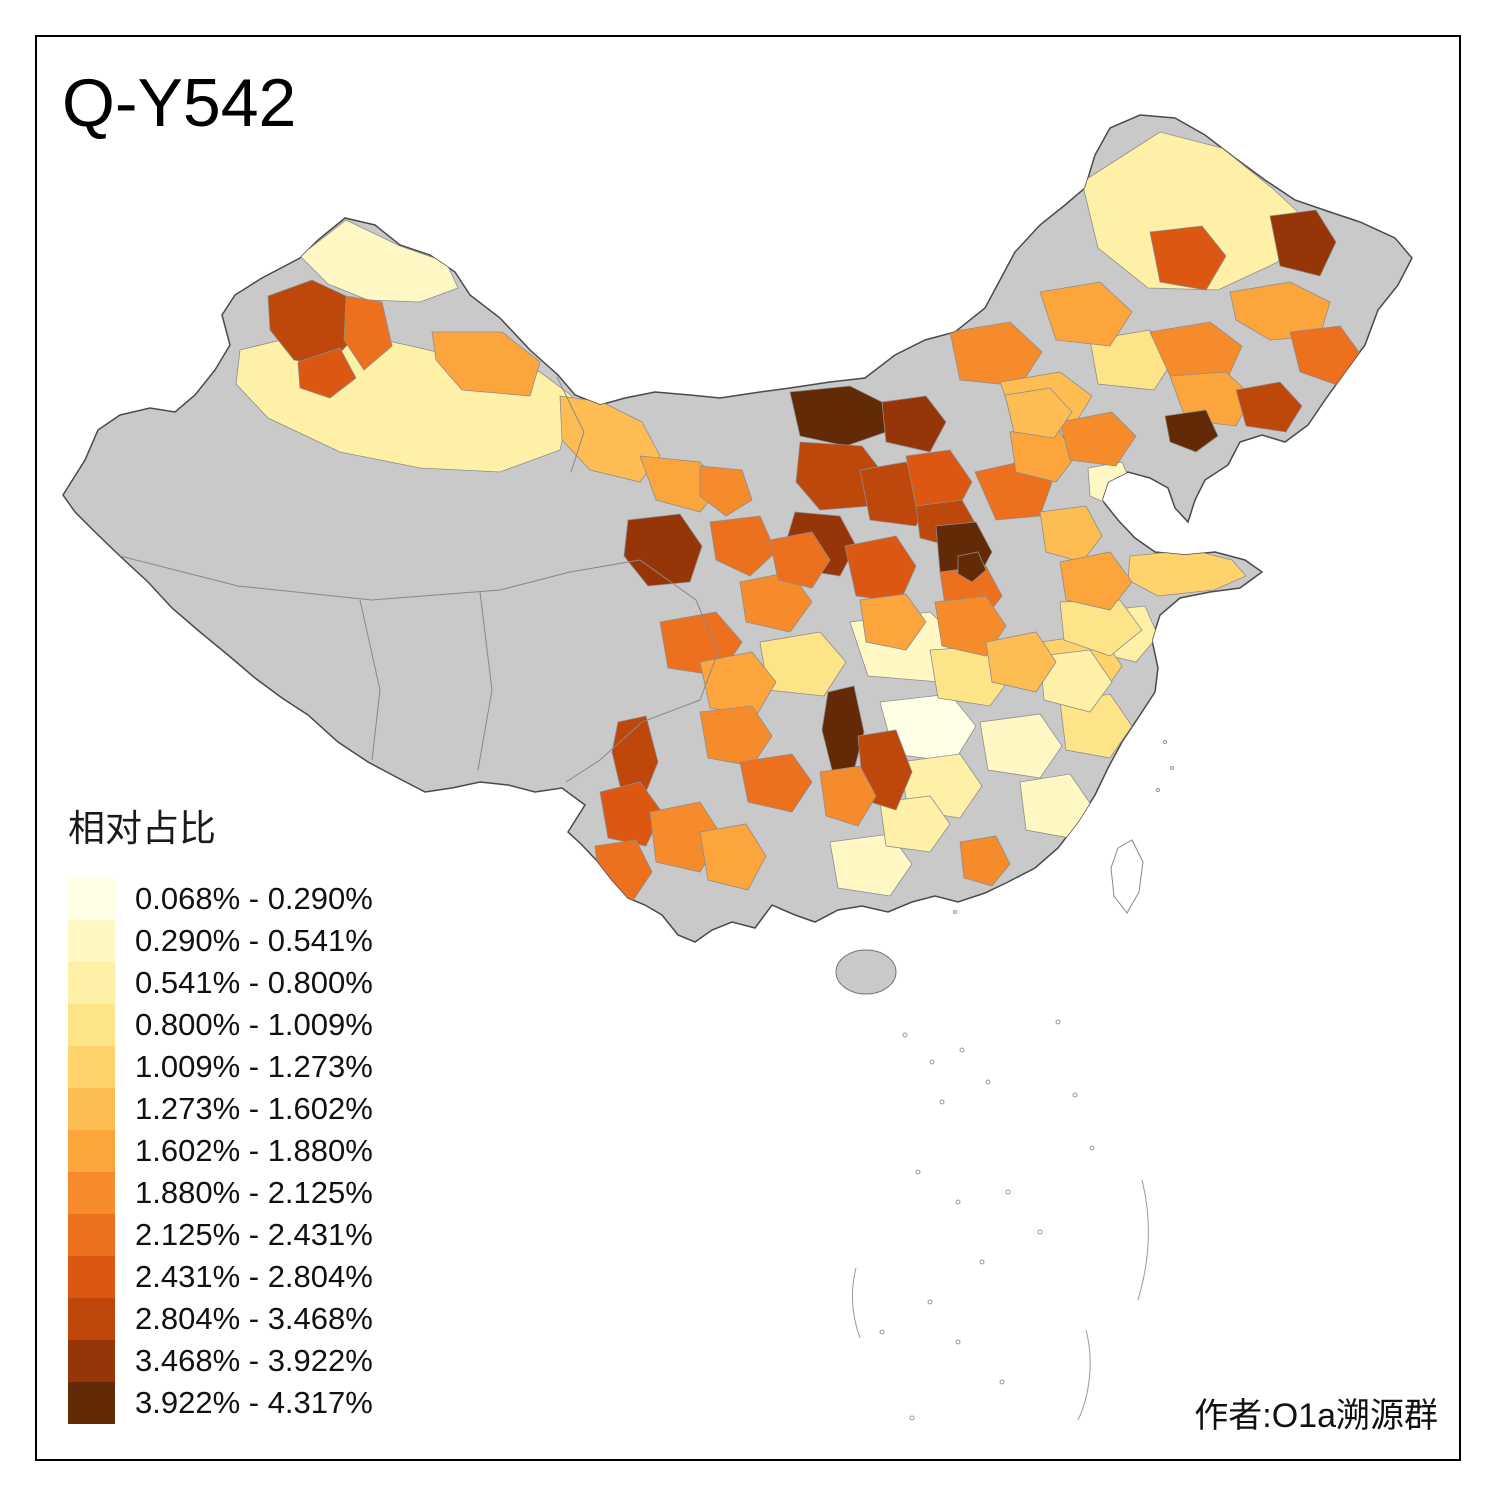  I want to click on legend-label: 0.800% - 1.009%, so click(254, 1024).